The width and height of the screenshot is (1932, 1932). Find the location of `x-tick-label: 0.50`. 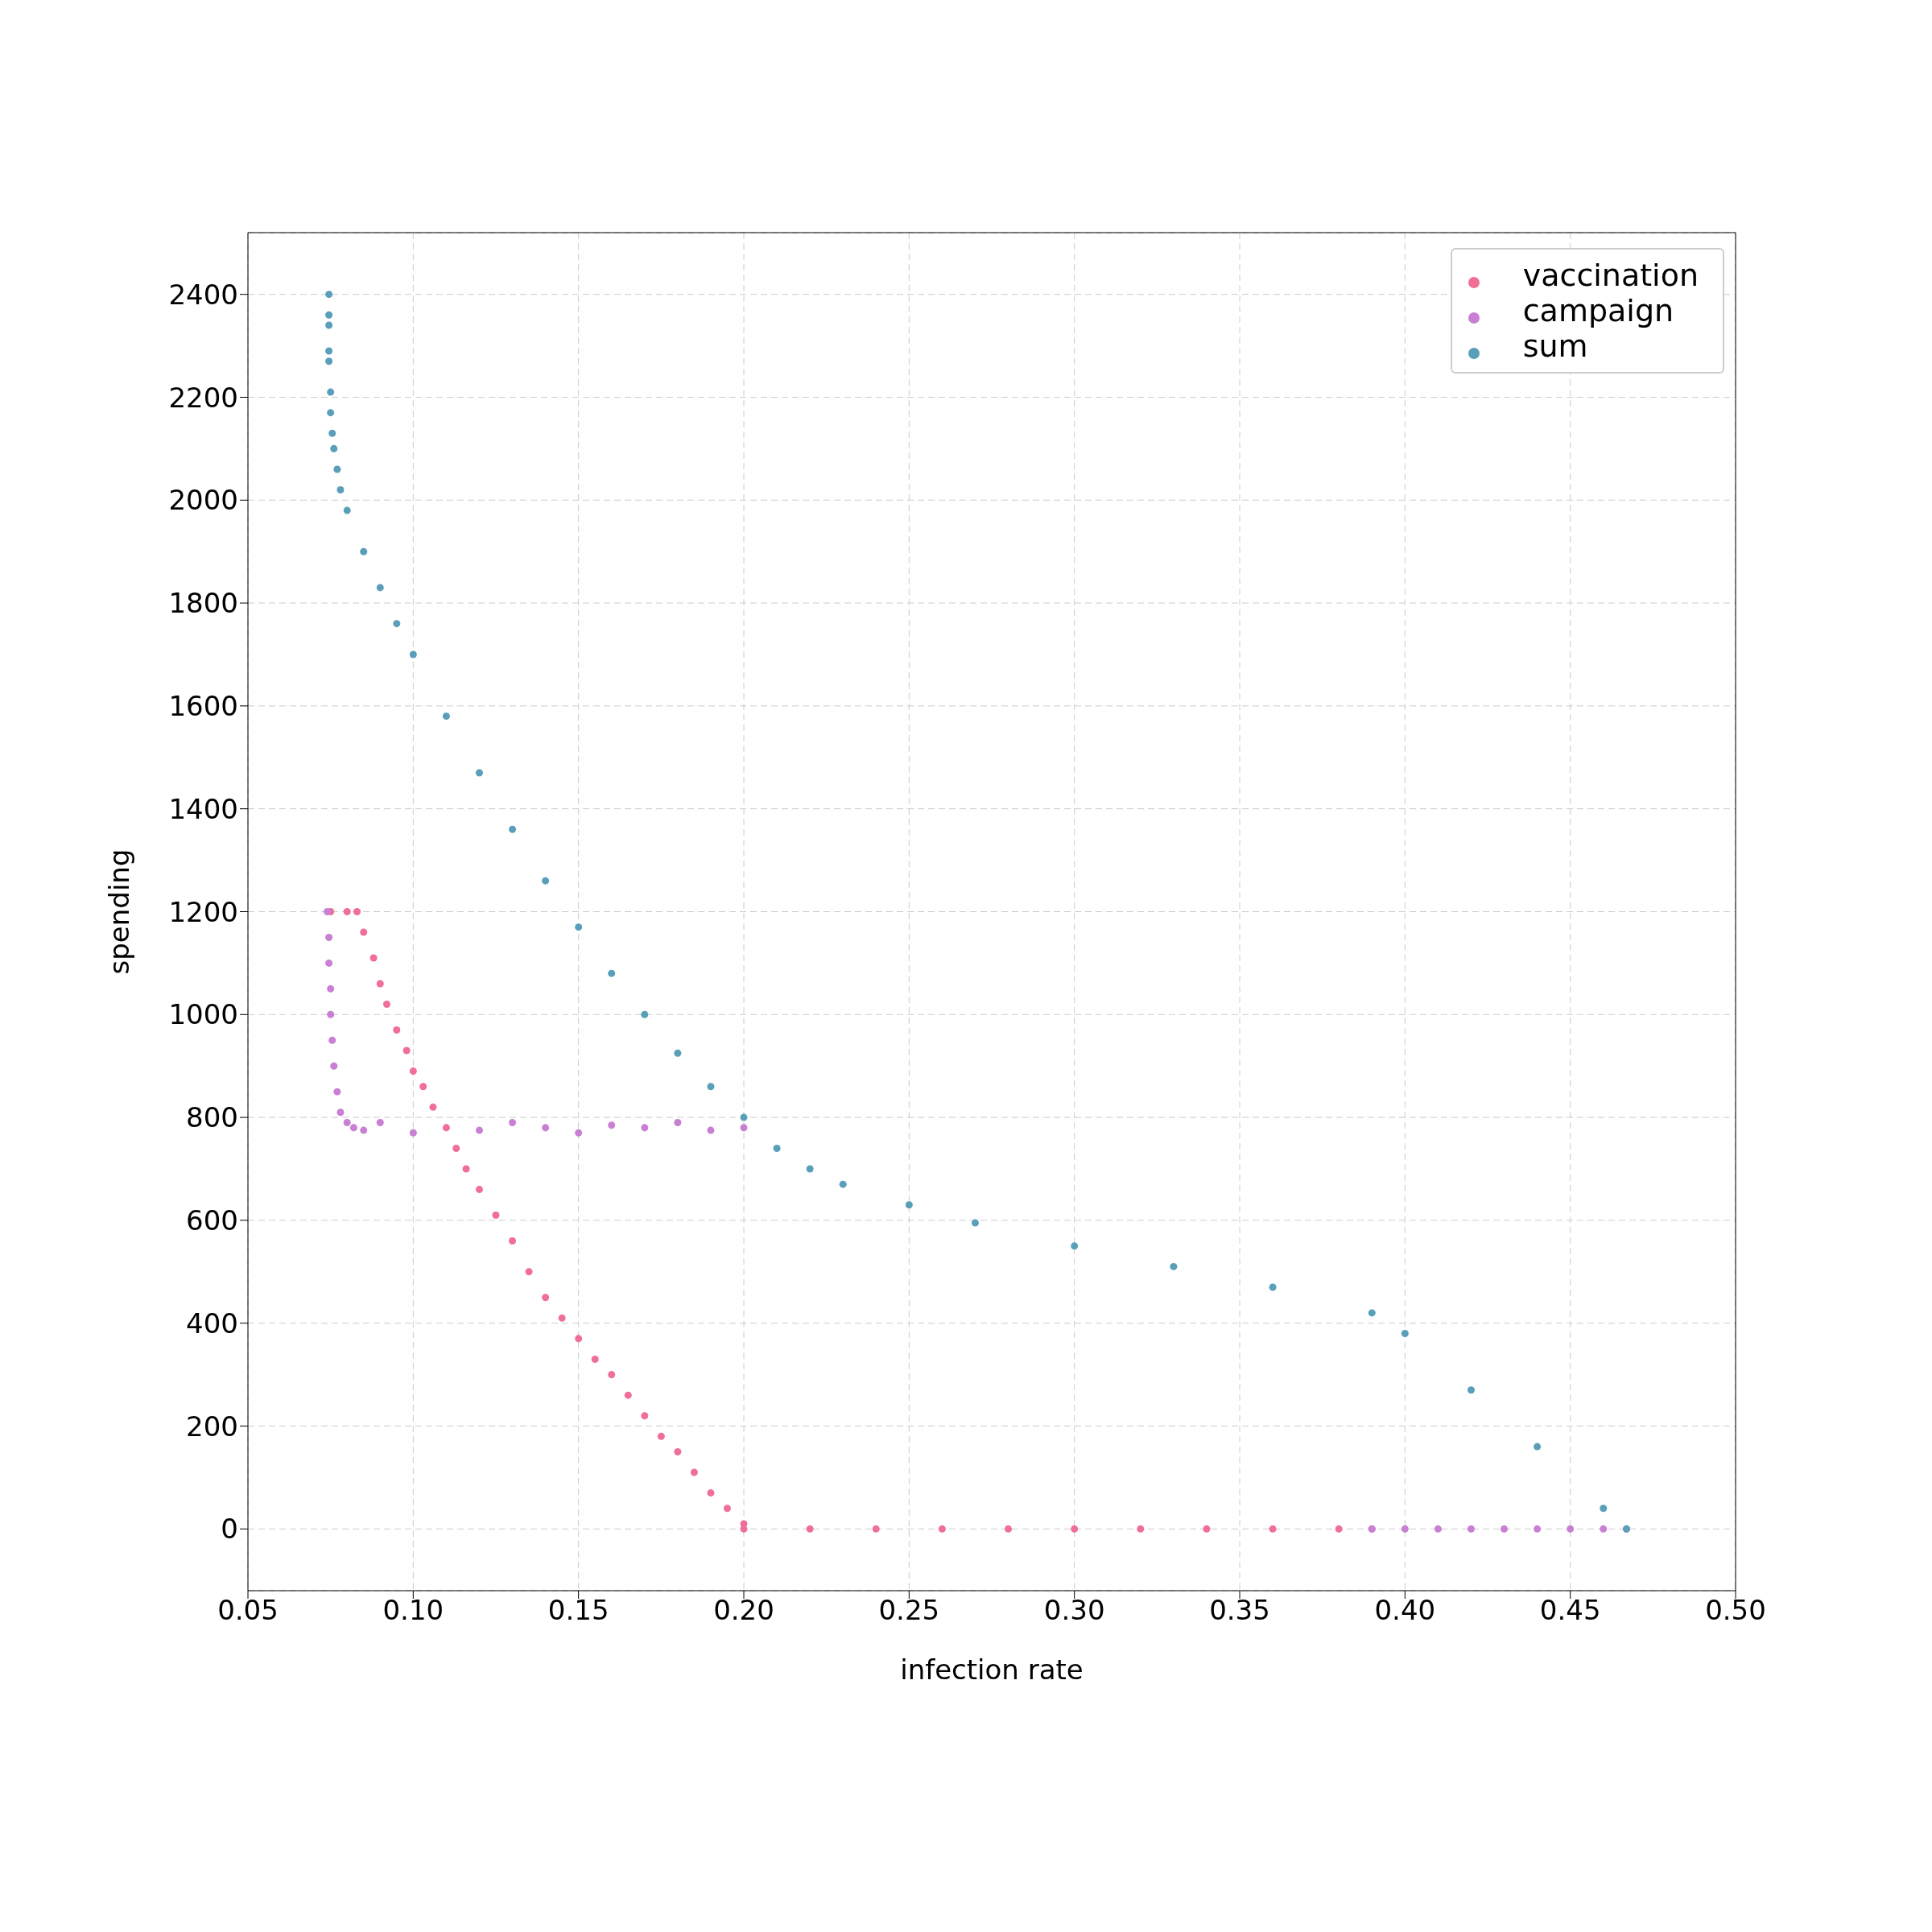

x-tick-label: 0.50 is located at coordinates (1735, 1610).